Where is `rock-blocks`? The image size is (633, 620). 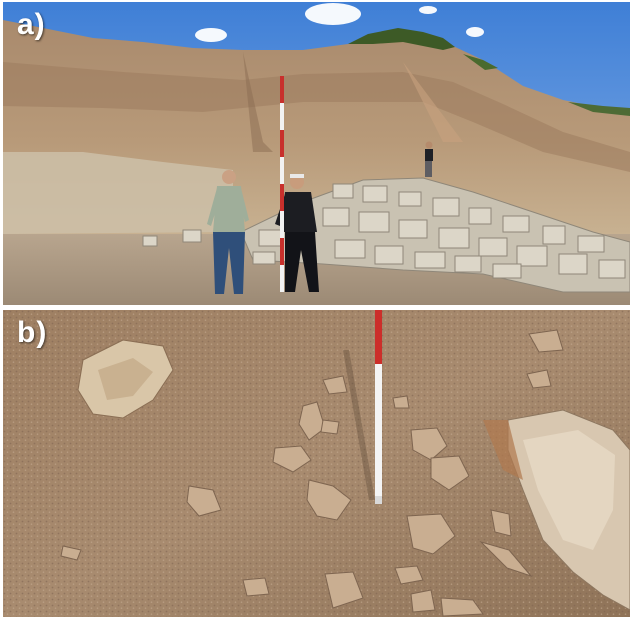 rock-blocks is located at coordinates (386, 235).